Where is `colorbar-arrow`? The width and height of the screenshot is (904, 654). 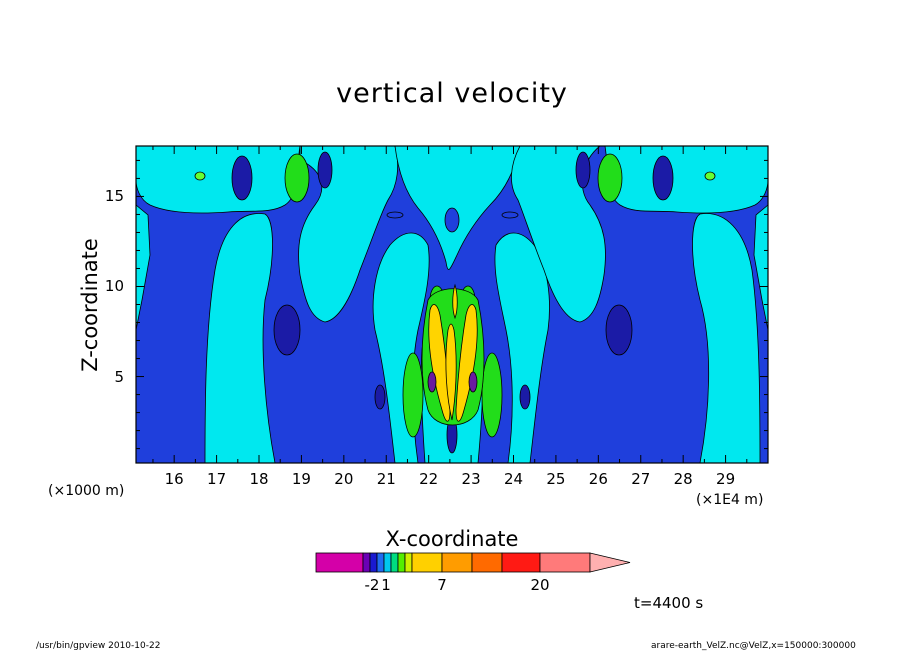 colorbar-arrow is located at coordinates (610, 562).